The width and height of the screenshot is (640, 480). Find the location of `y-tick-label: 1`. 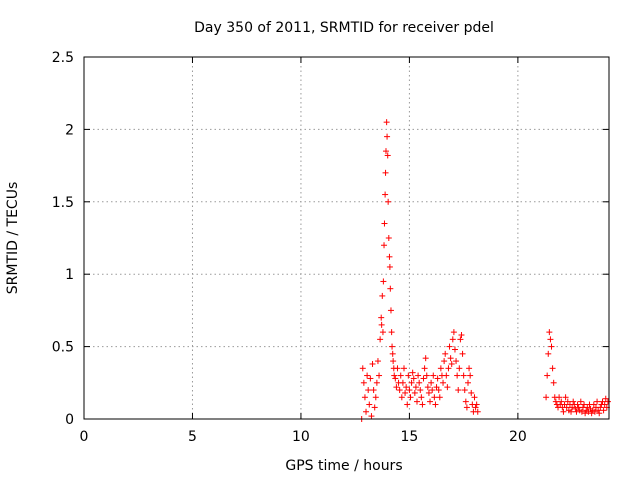

y-tick-label: 1 is located at coordinates (69, 275).